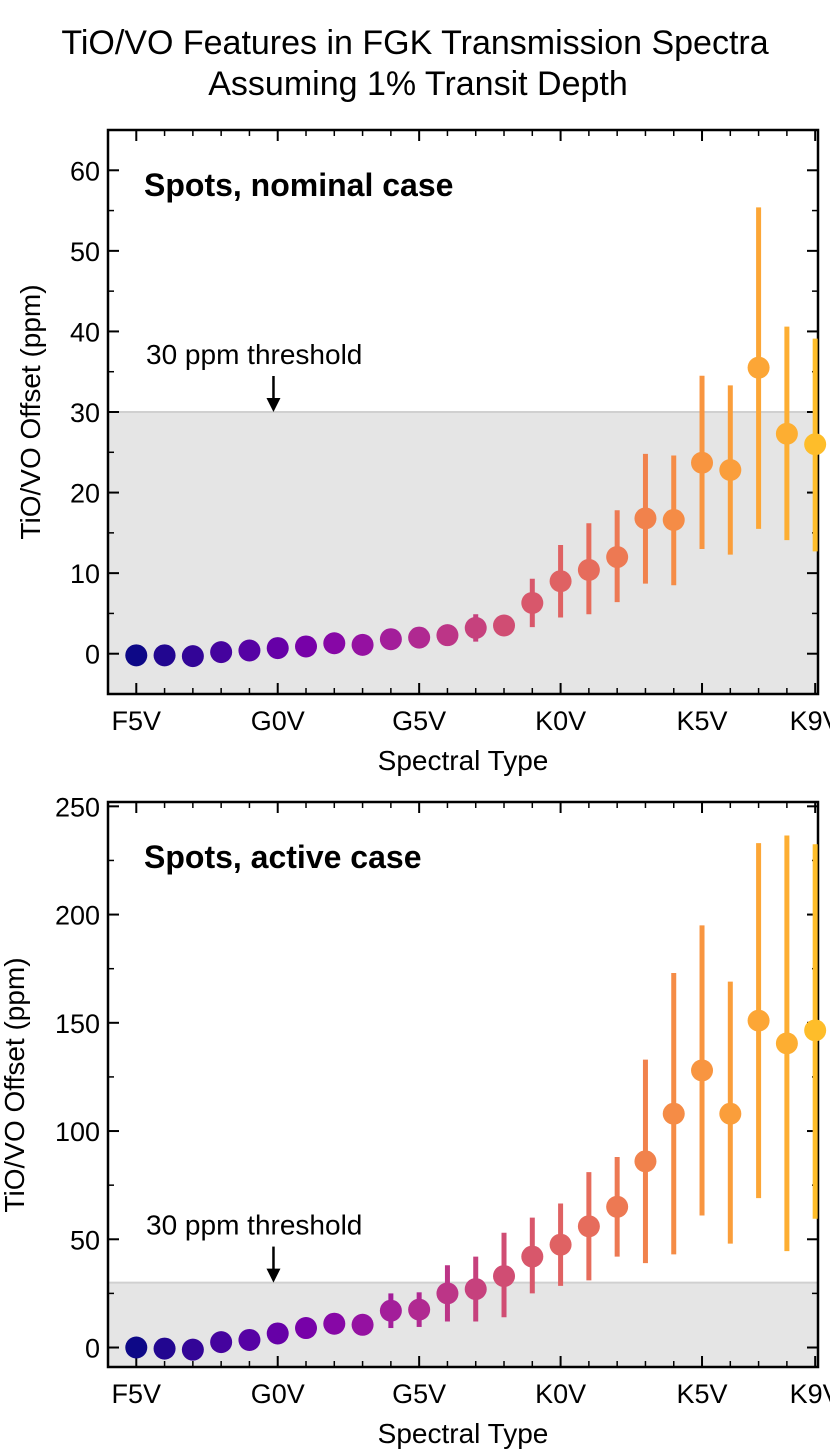  I want to click on y-tick-label: 250, so click(77, 807).